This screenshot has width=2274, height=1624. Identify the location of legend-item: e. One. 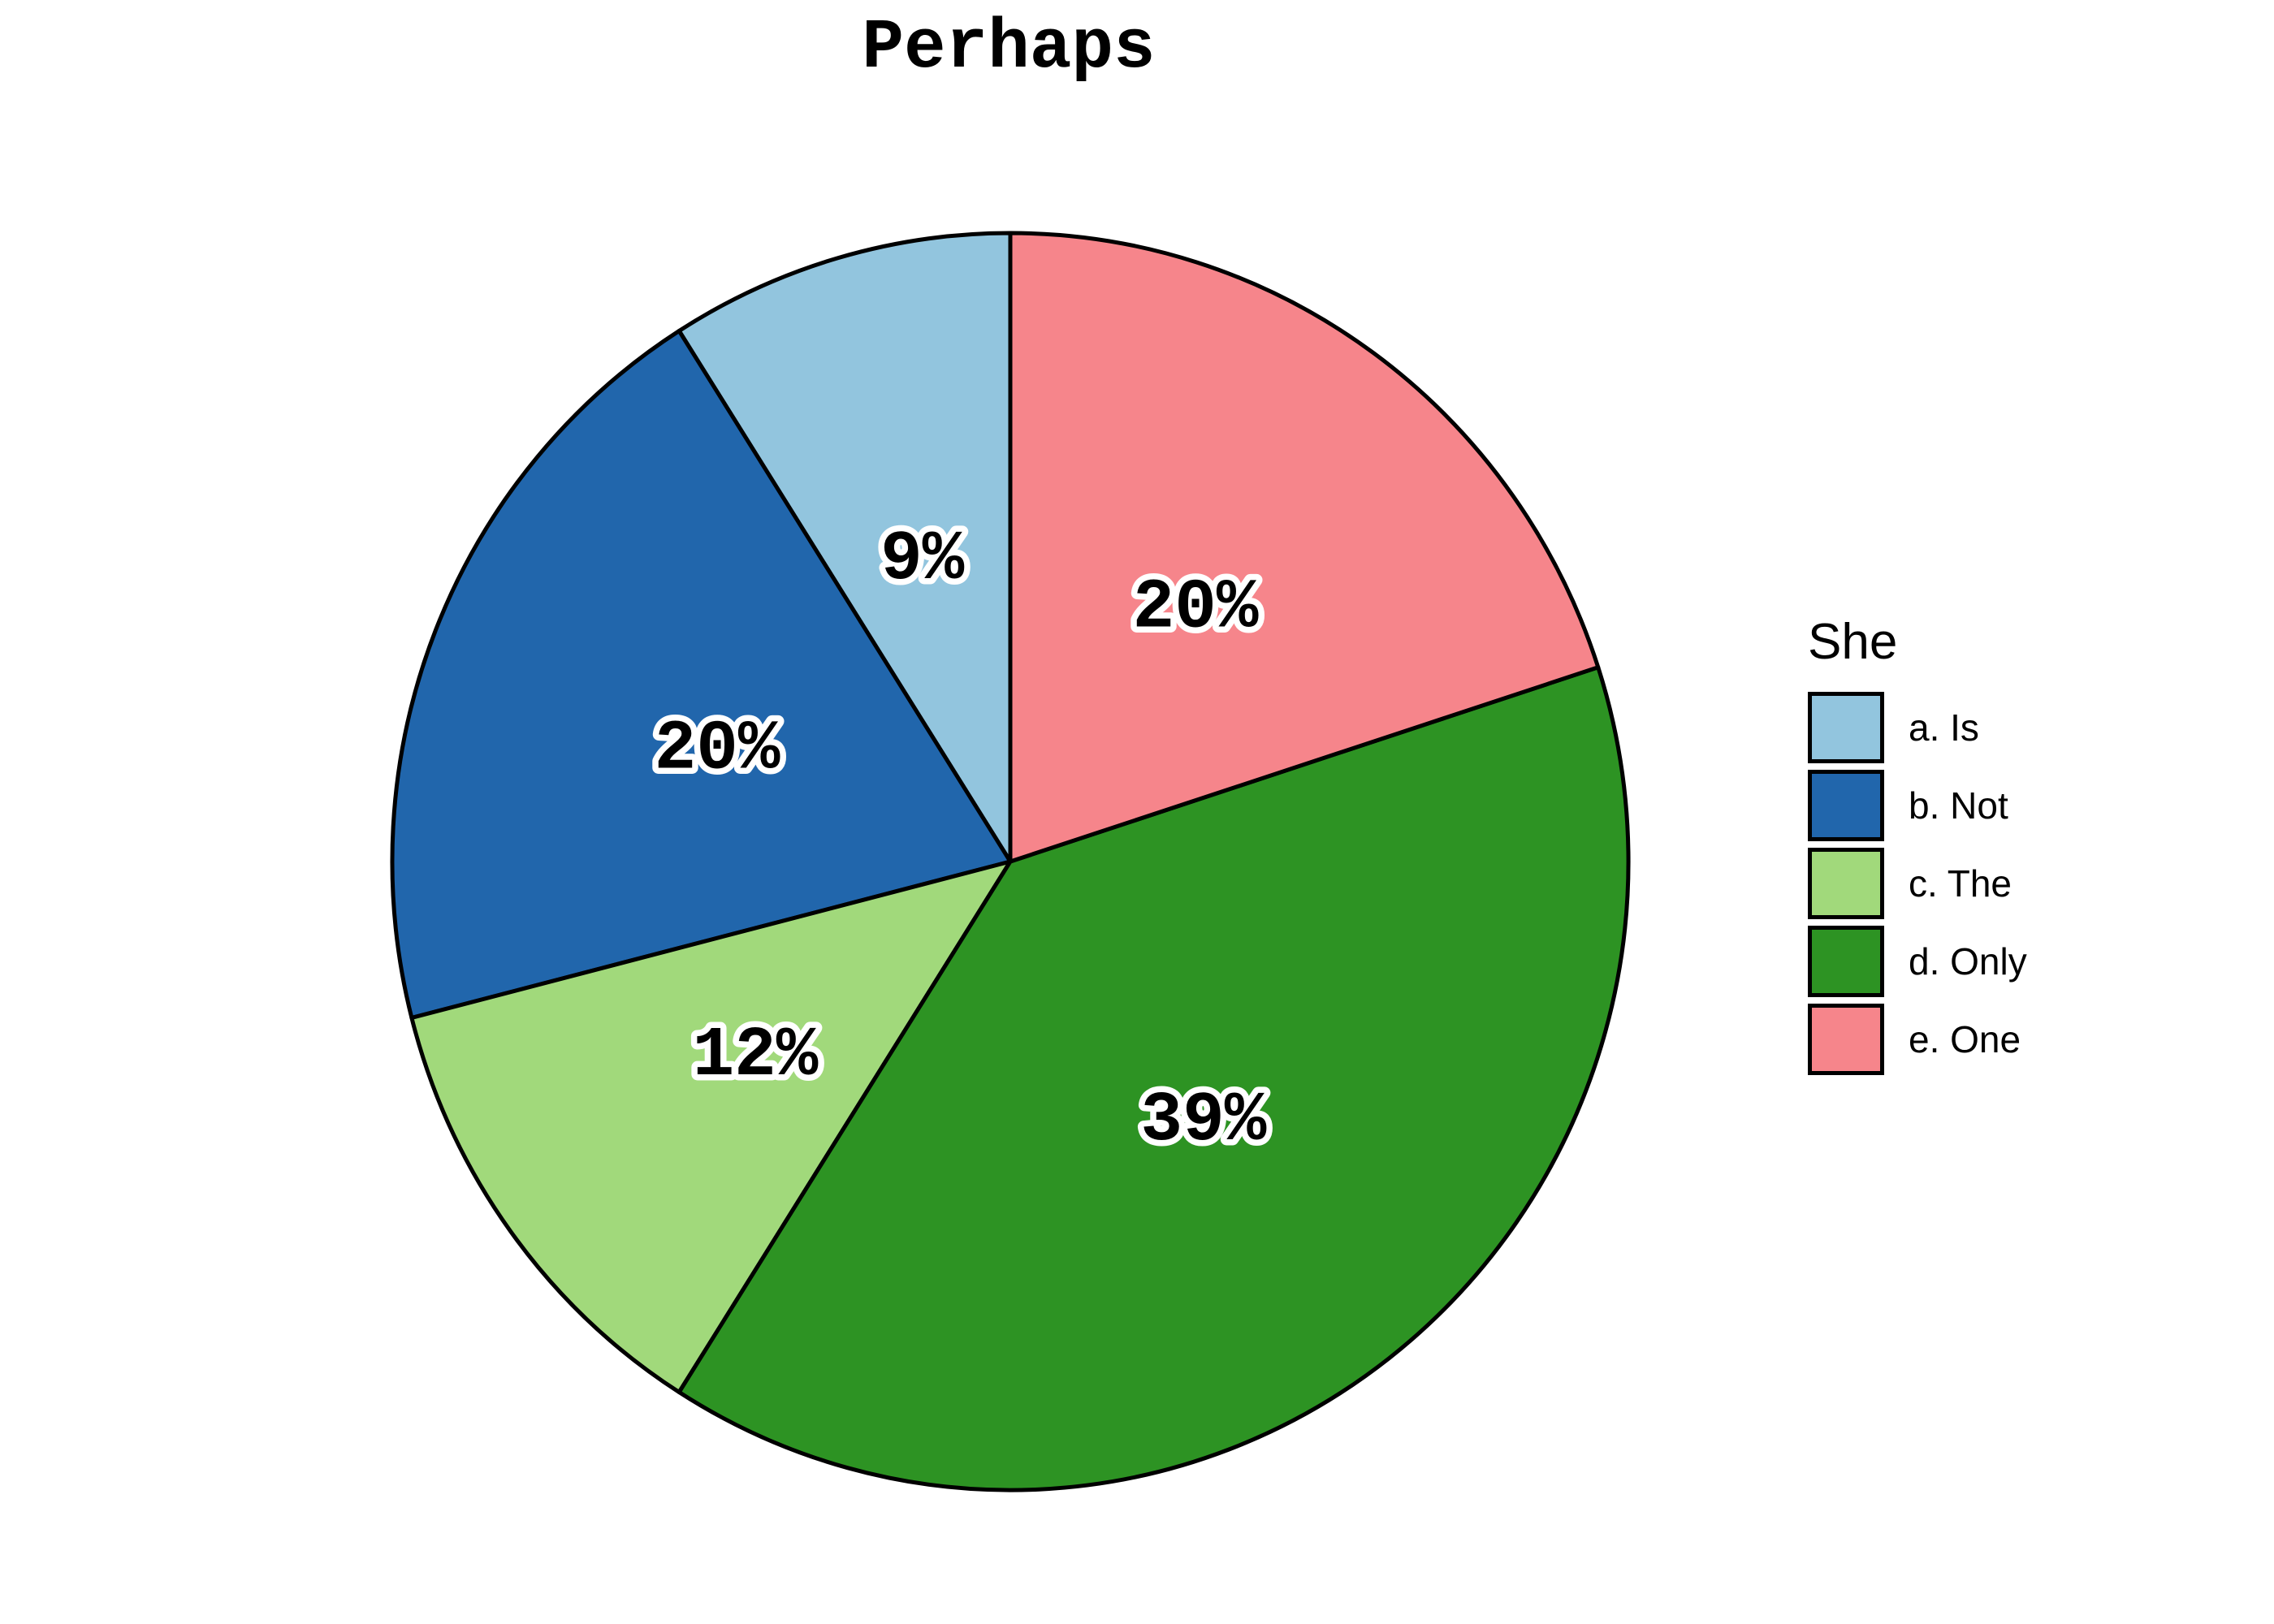
(1917, 1039).